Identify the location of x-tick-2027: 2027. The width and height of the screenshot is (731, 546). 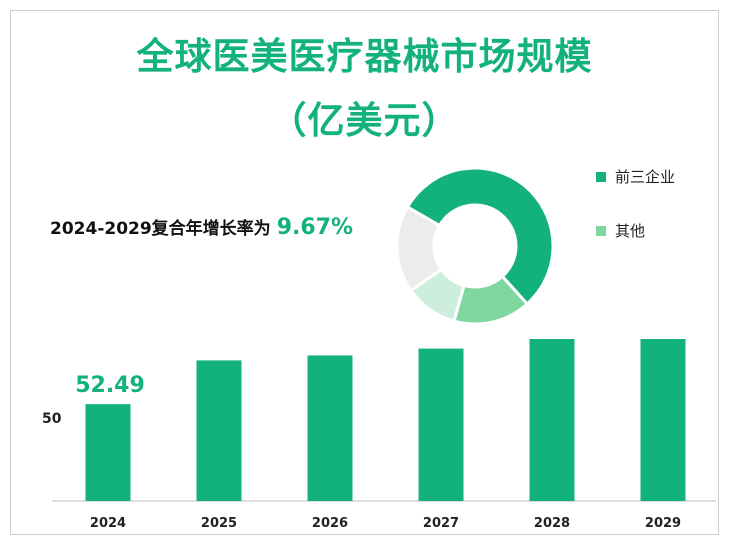
(441, 523).